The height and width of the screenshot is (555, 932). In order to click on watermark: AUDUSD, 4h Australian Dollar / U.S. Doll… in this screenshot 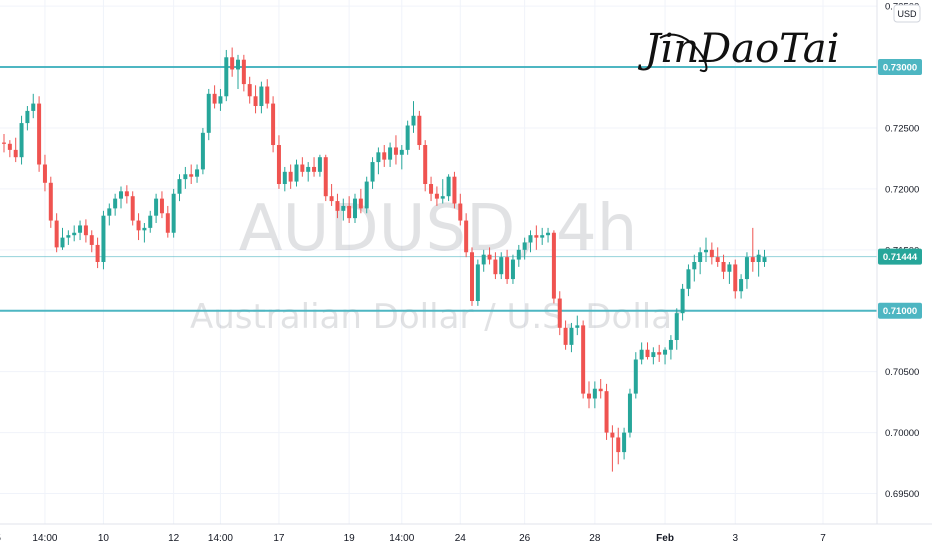, I will do `click(438, 264)`.